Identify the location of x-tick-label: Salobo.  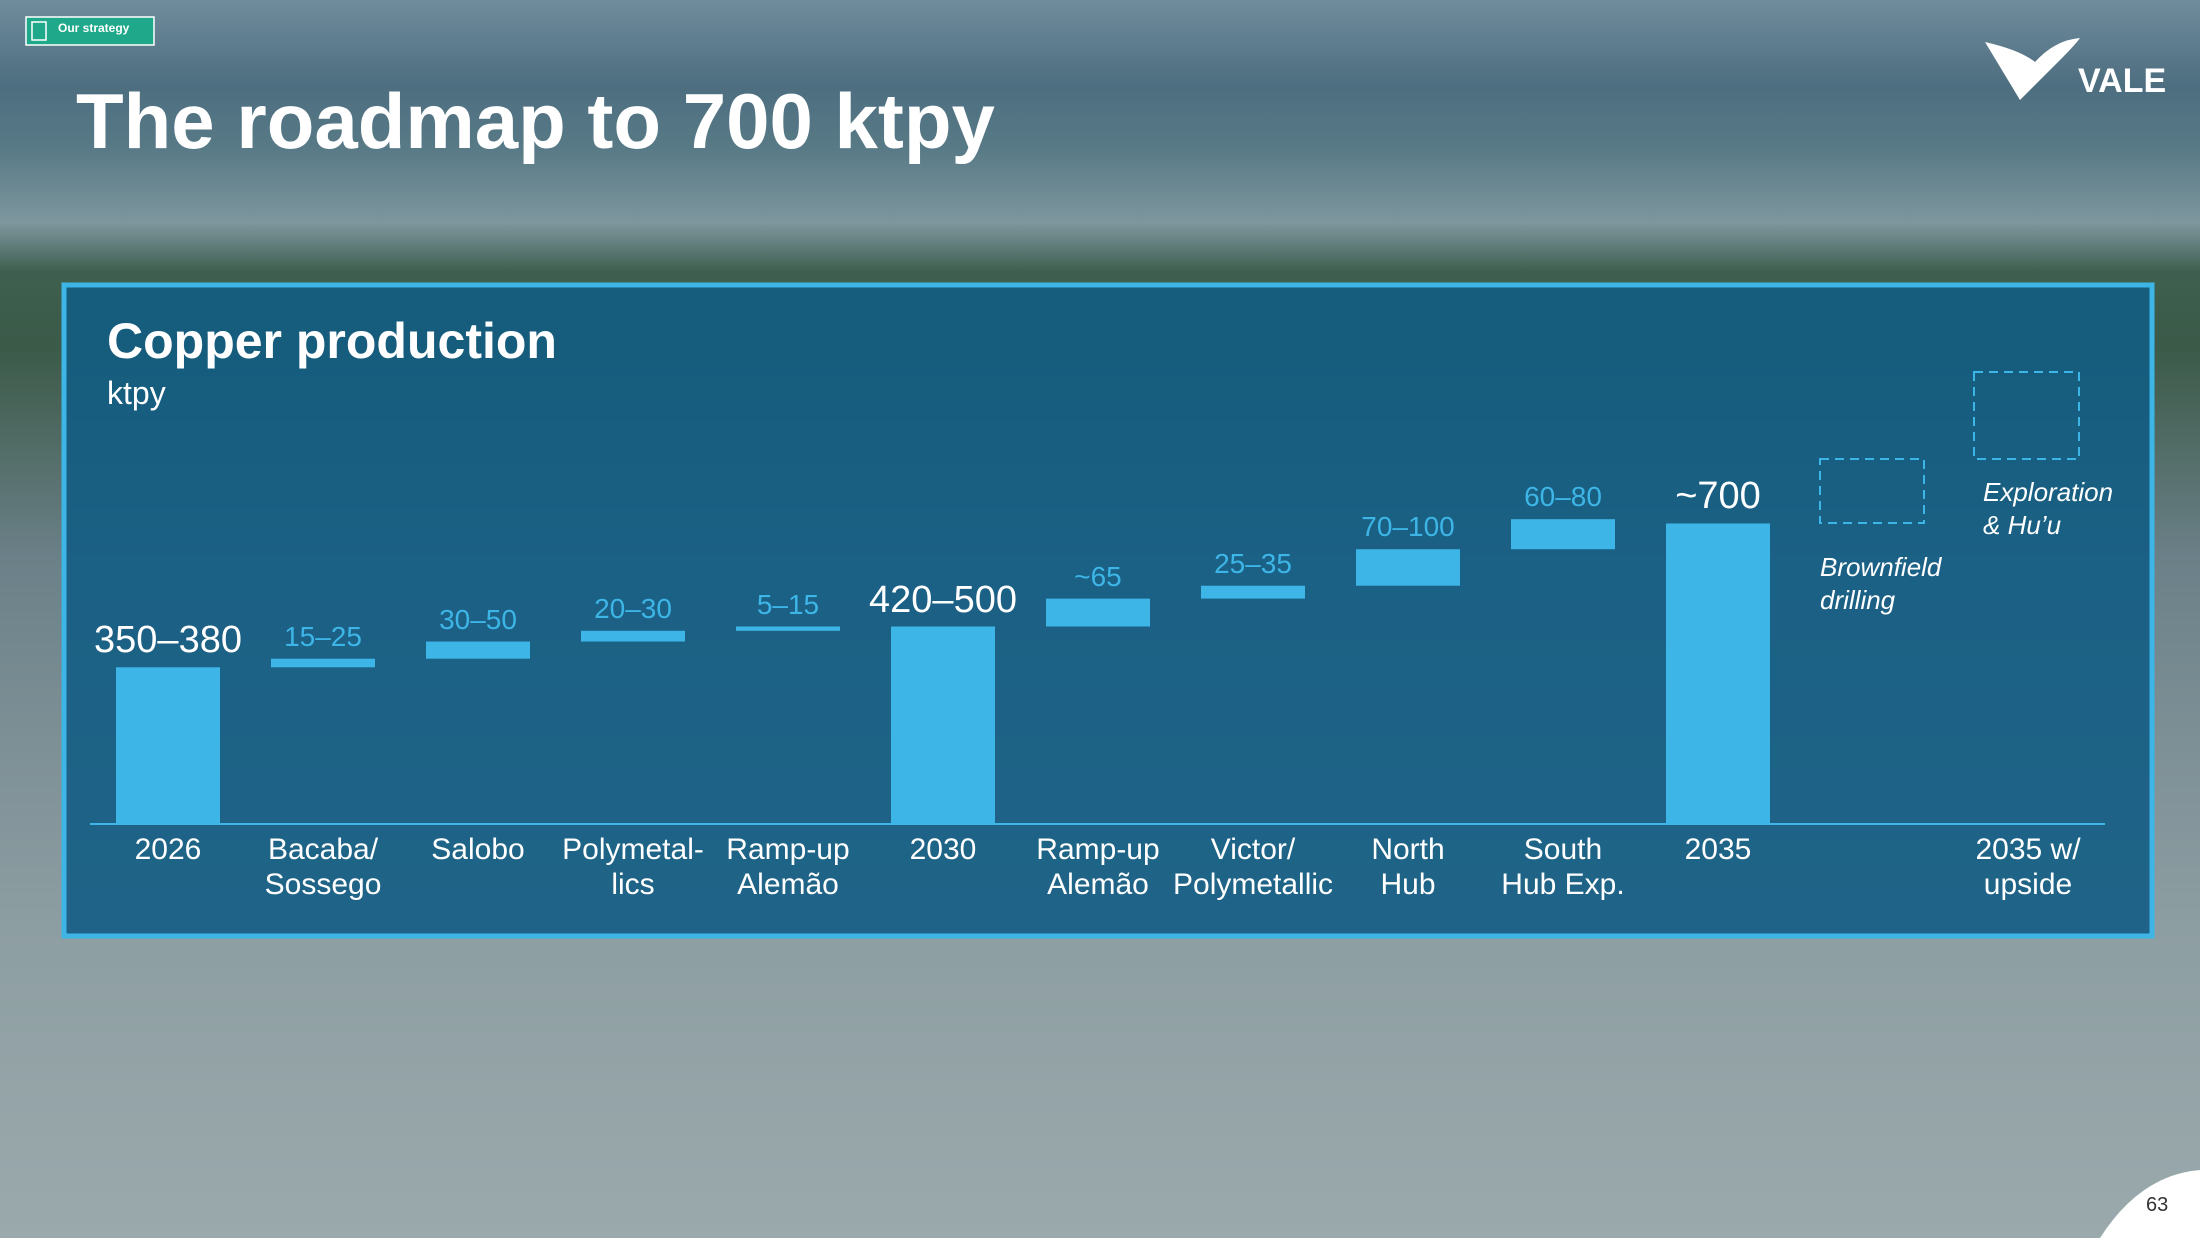
(478, 849).